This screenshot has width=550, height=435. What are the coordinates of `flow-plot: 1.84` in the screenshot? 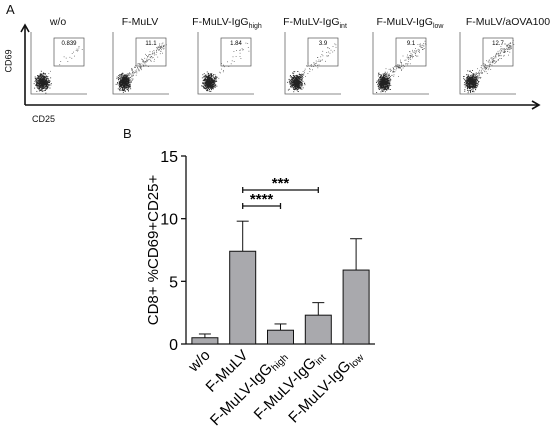 It's located at (225, 63).